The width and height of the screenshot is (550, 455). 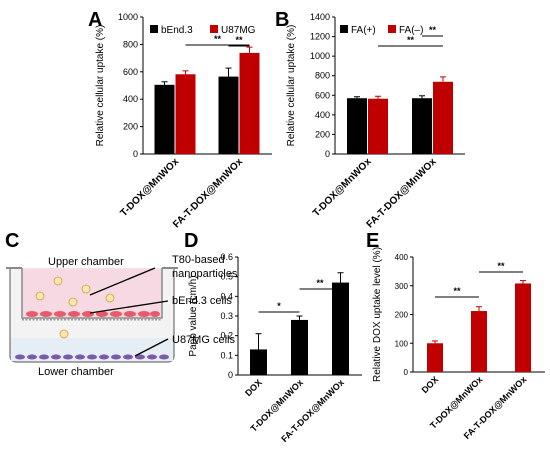 What do you see at coordinates (12, 241) in the screenshot?
I see `panel-label-c: C` at bounding box center [12, 241].